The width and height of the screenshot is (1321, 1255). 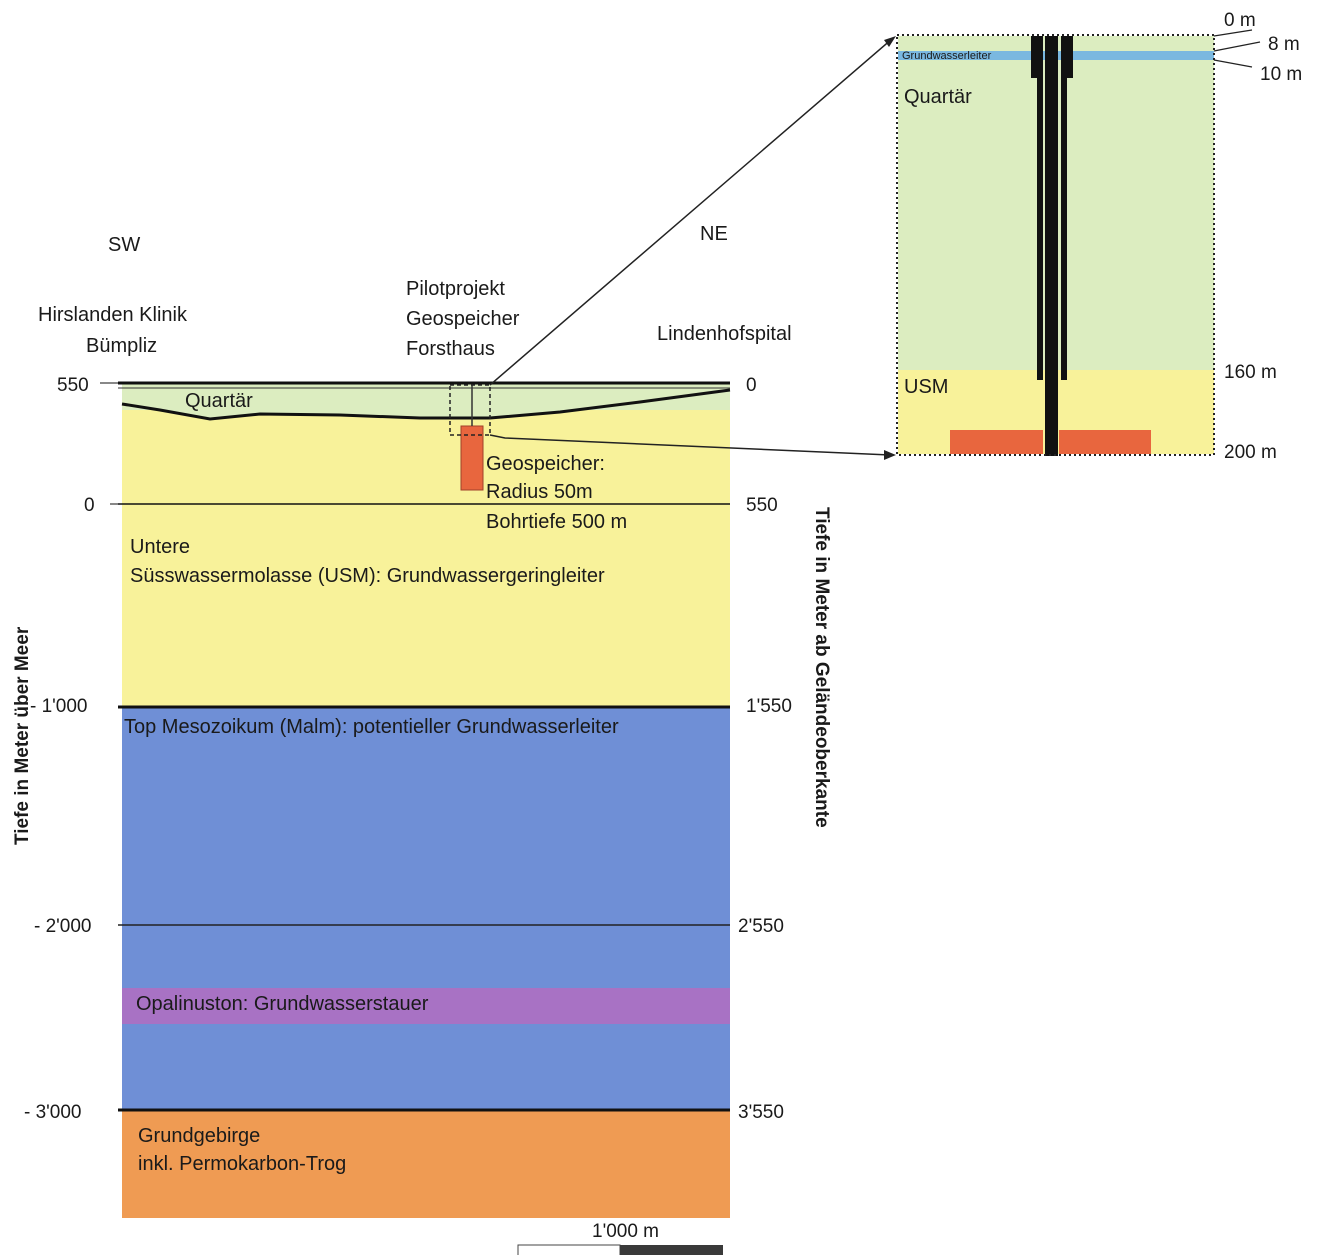 What do you see at coordinates (59, 706) in the screenshot?
I see `left-tick-label-1000: - 1'000` at bounding box center [59, 706].